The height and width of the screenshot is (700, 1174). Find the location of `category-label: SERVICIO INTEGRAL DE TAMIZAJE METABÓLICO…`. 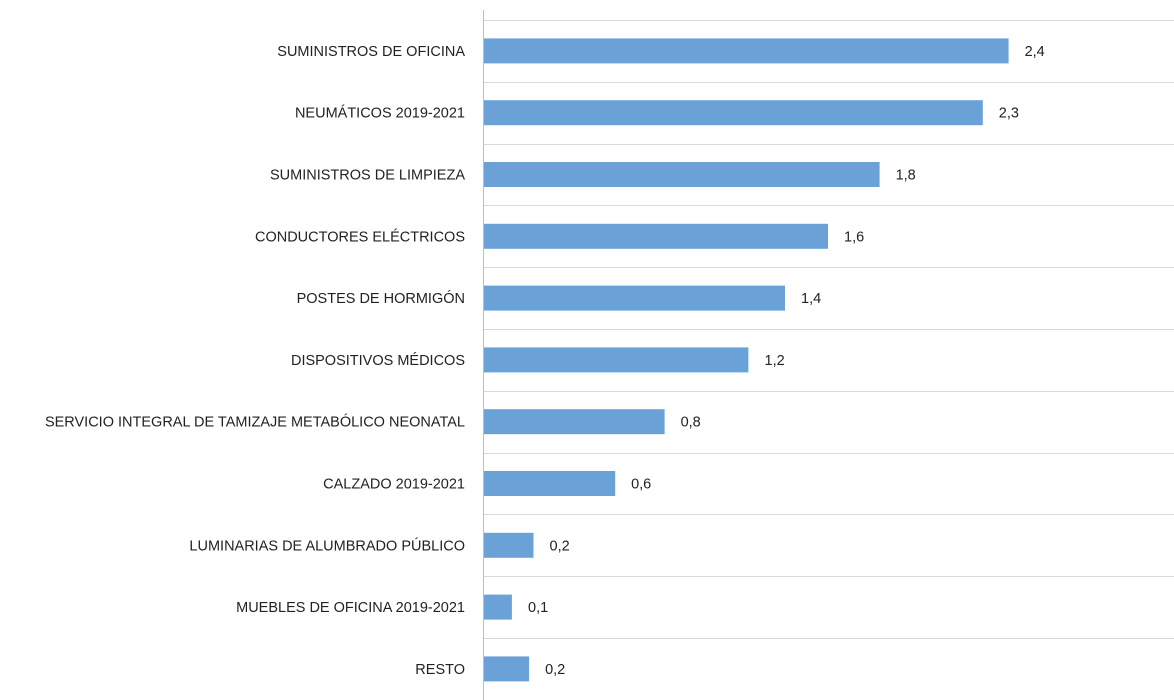

category-label: SERVICIO INTEGRAL DE TAMIZAJE METABÓLICO… is located at coordinates (255, 422).